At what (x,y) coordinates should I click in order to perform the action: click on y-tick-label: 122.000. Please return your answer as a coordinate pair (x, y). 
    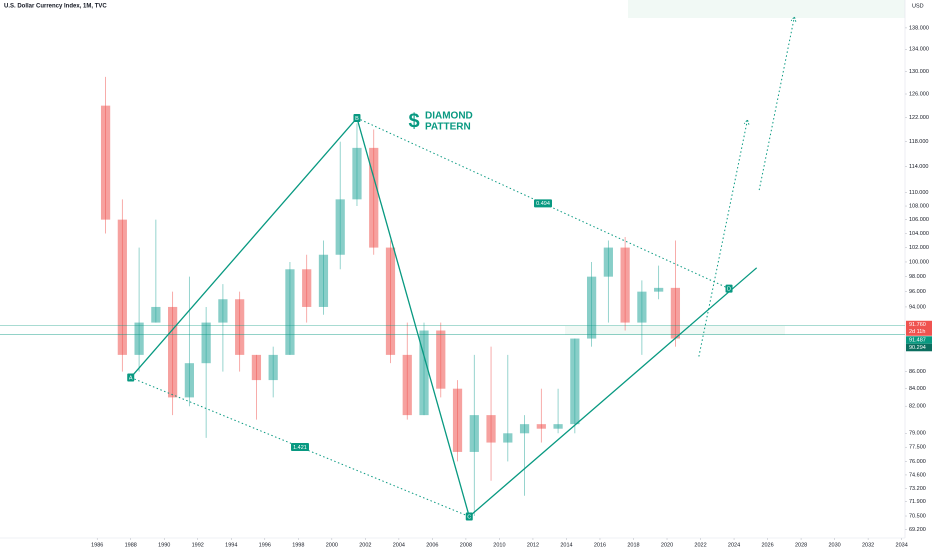
    Looking at the image, I should click on (919, 118).